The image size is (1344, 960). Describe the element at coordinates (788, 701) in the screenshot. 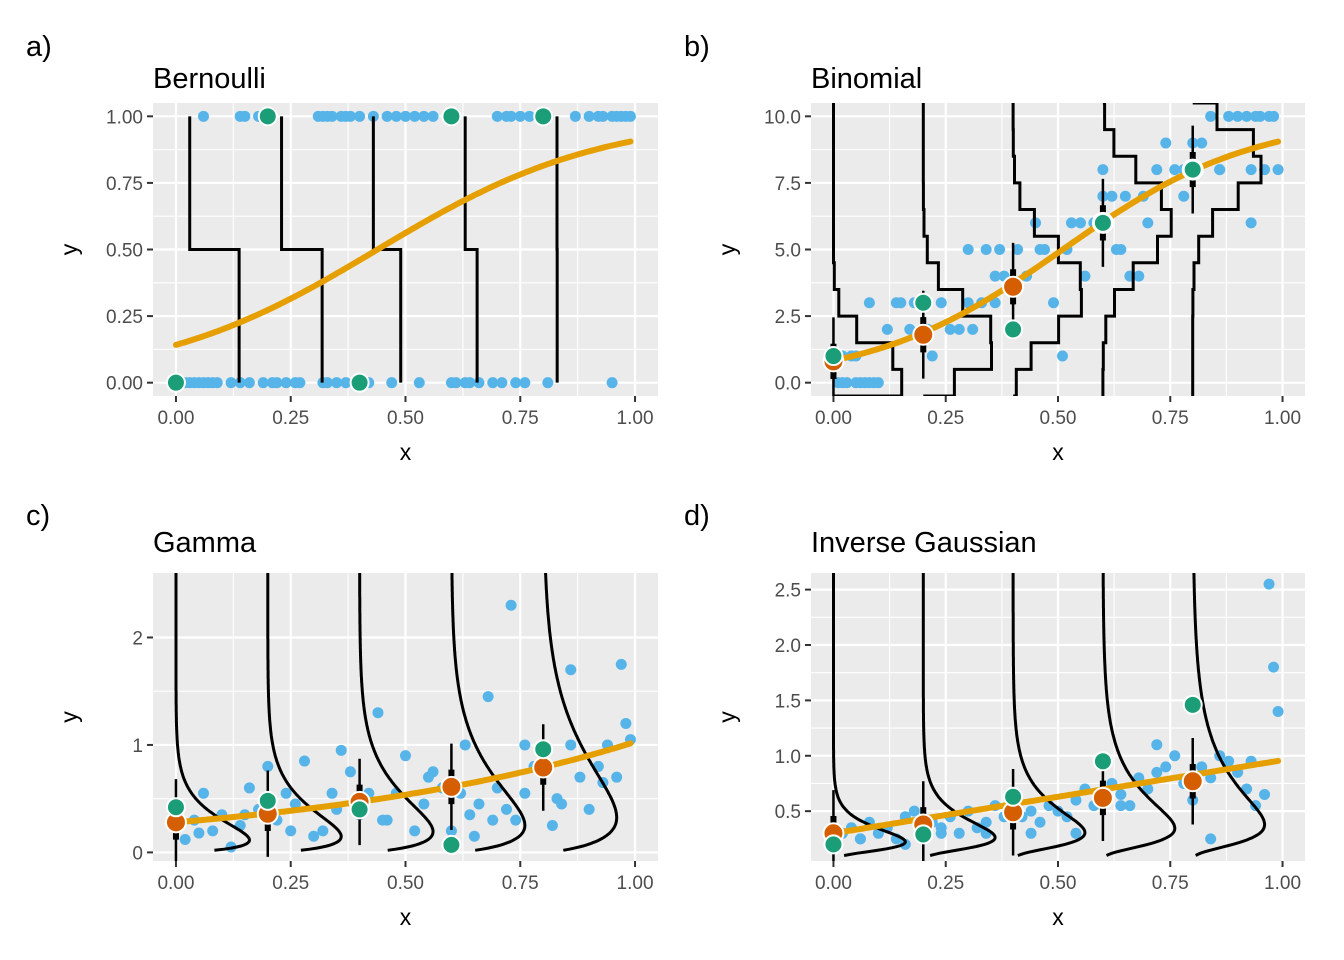

I see `y-tick-label: 1.5` at that location.